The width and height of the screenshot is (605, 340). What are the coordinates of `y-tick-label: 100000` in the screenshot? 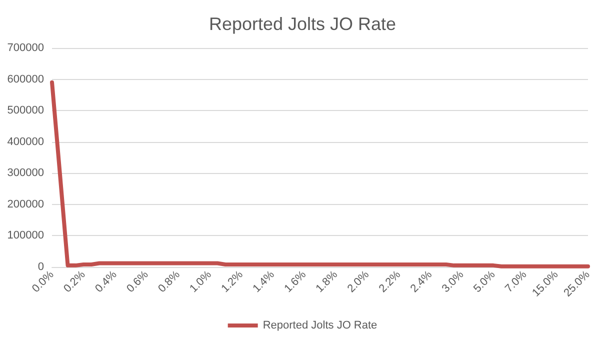 It's located at (25, 236).